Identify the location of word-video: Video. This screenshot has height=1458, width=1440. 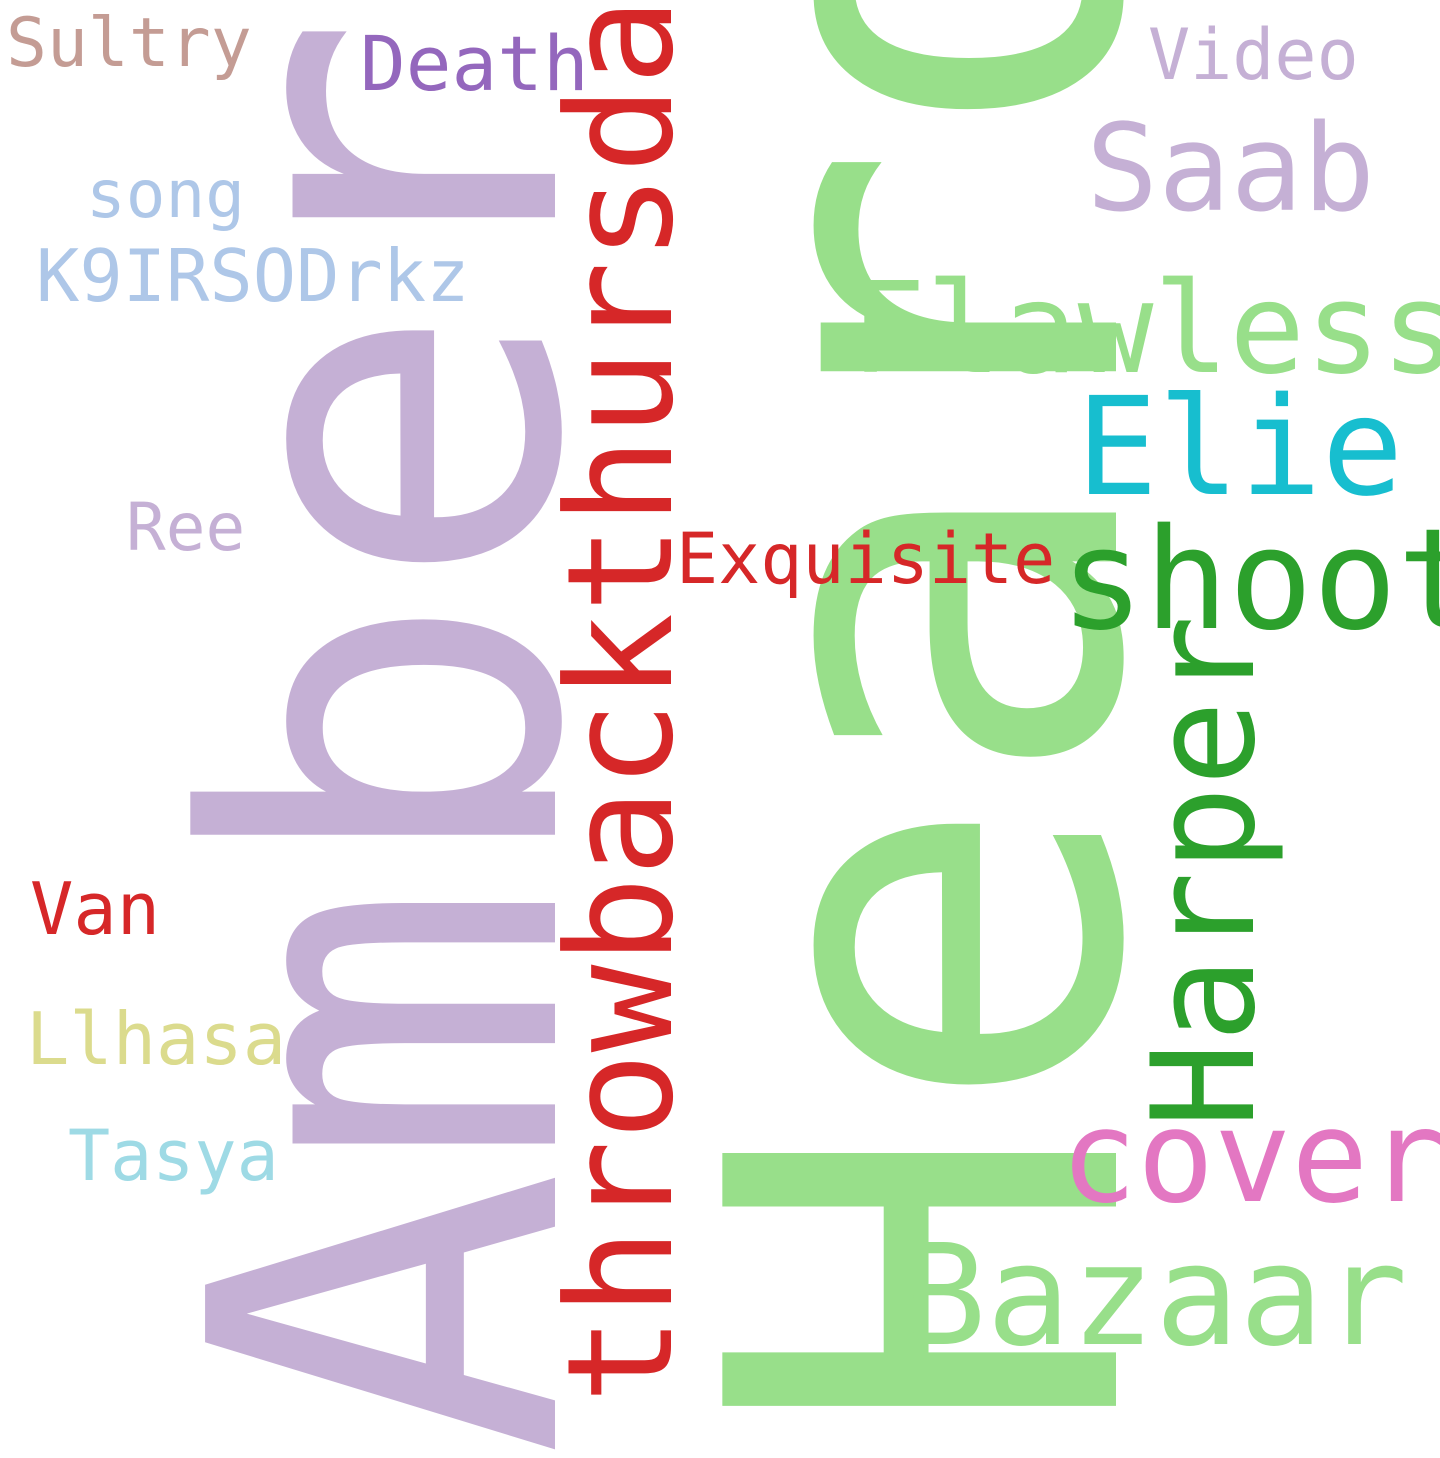
(1253, 55).